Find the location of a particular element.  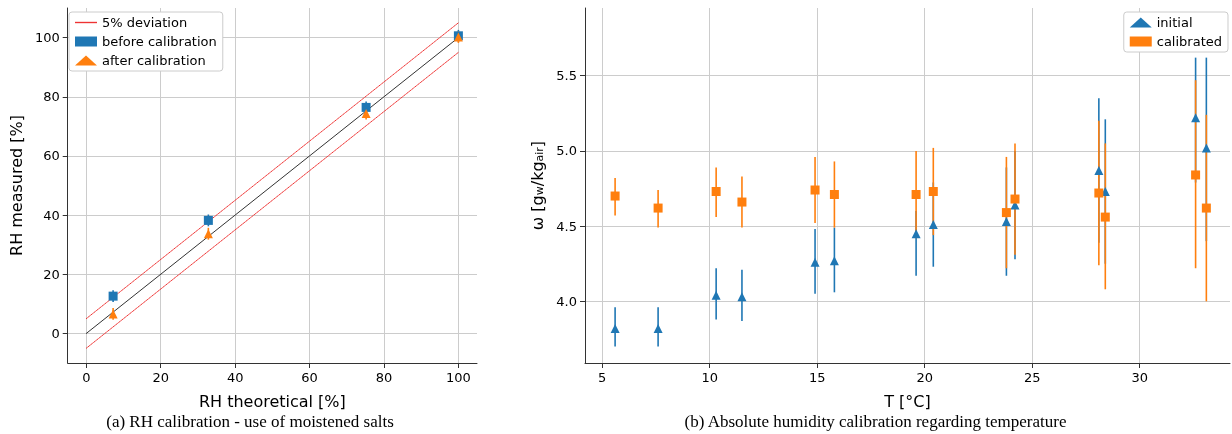

y-tick-label: 4.5 is located at coordinates (566, 226).